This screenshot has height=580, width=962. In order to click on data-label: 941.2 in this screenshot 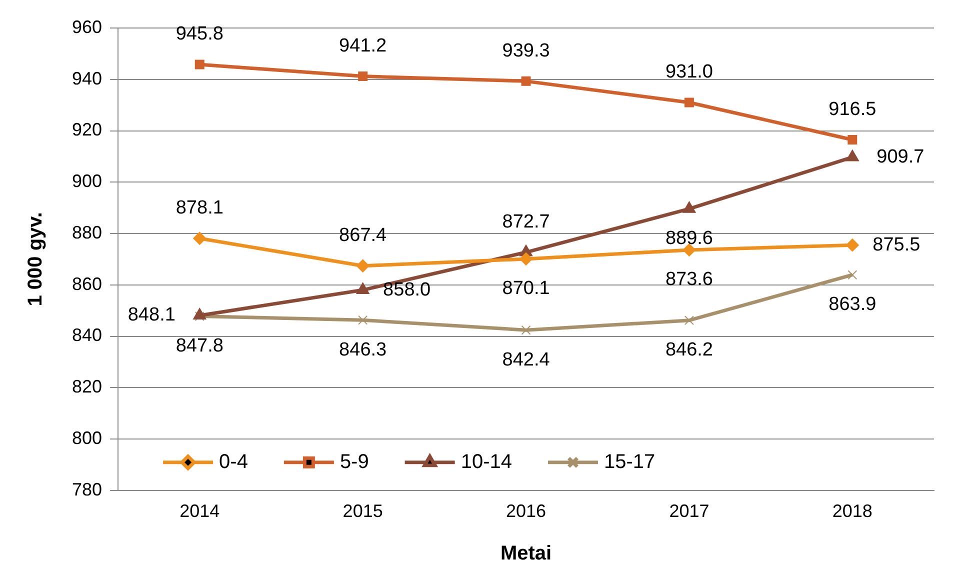, I will do `click(363, 46)`.